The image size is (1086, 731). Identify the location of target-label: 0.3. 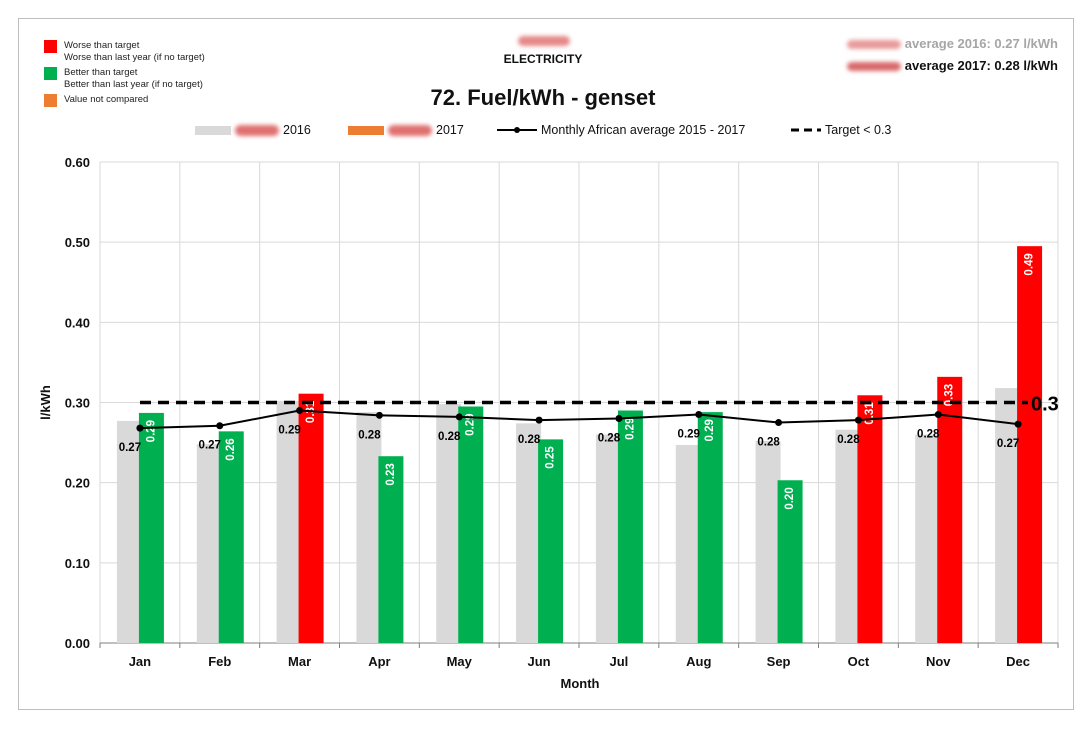
(1045, 405).